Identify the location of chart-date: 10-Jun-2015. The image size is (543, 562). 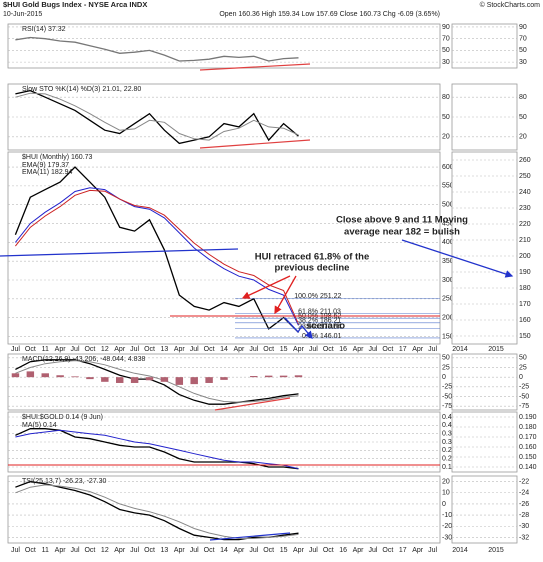
(22, 14).